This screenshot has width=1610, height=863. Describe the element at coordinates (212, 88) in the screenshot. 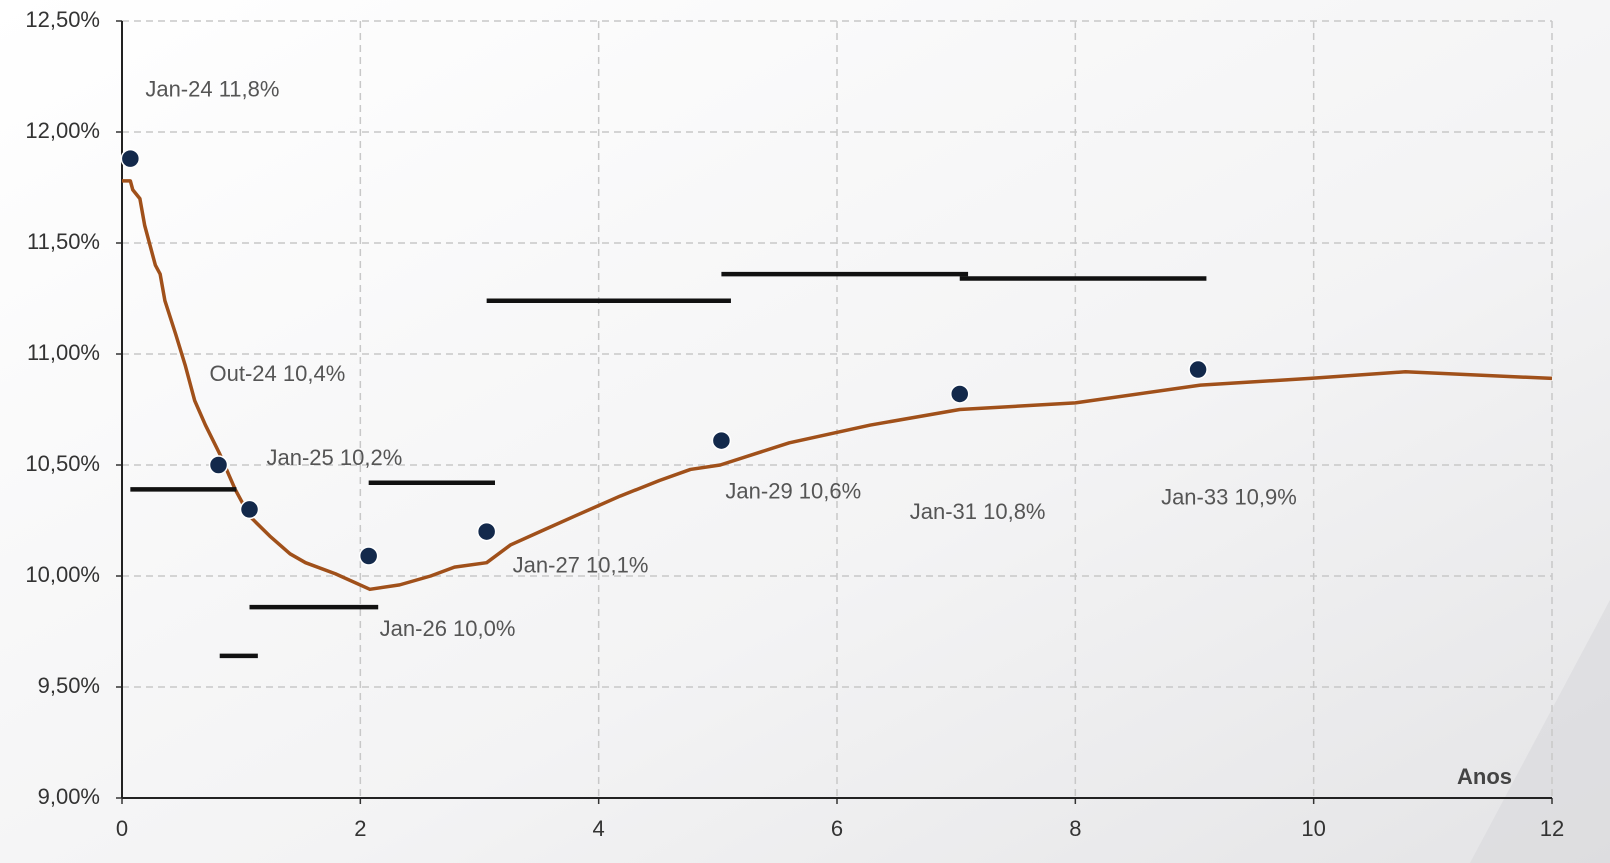

I see `point-label: Jan-24 11,8%` at that location.